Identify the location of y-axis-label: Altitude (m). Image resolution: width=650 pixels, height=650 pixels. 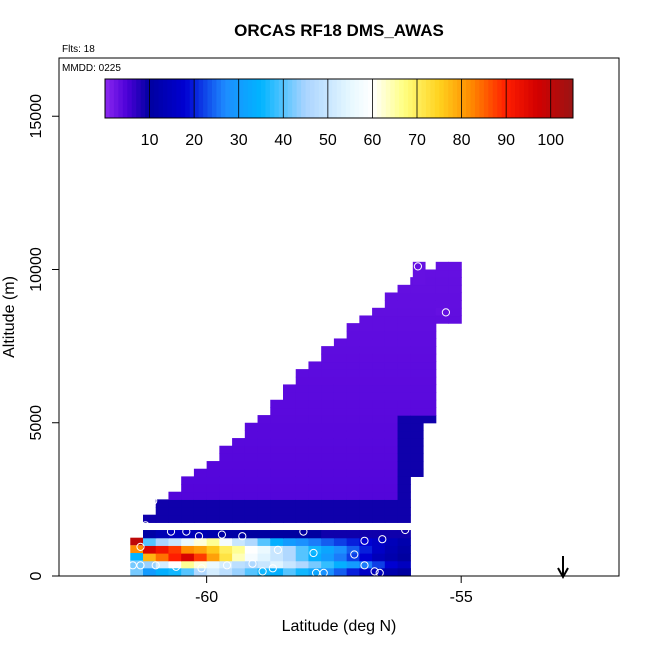
(9, 317).